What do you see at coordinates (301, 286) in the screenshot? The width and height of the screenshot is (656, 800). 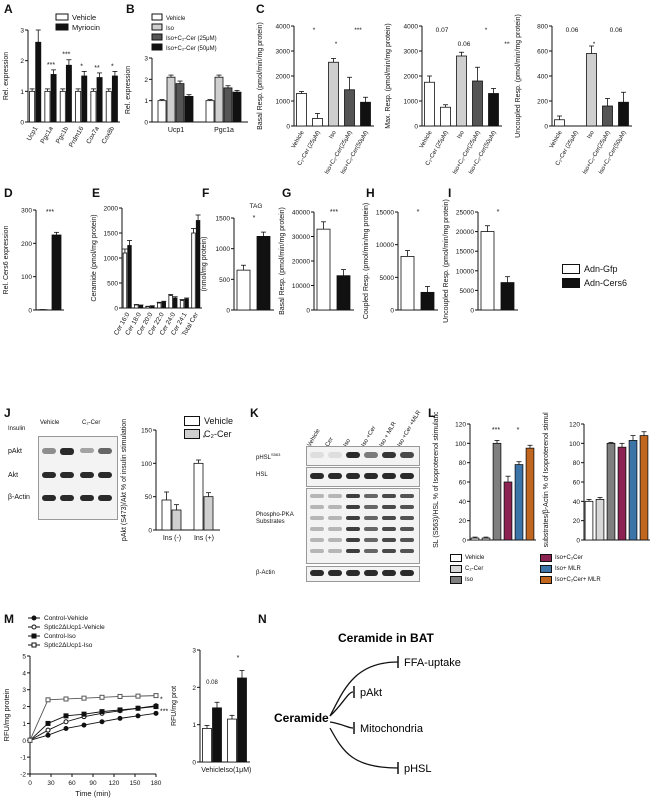 I see `y-tick-label: 10000` at bounding box center [301, 286].